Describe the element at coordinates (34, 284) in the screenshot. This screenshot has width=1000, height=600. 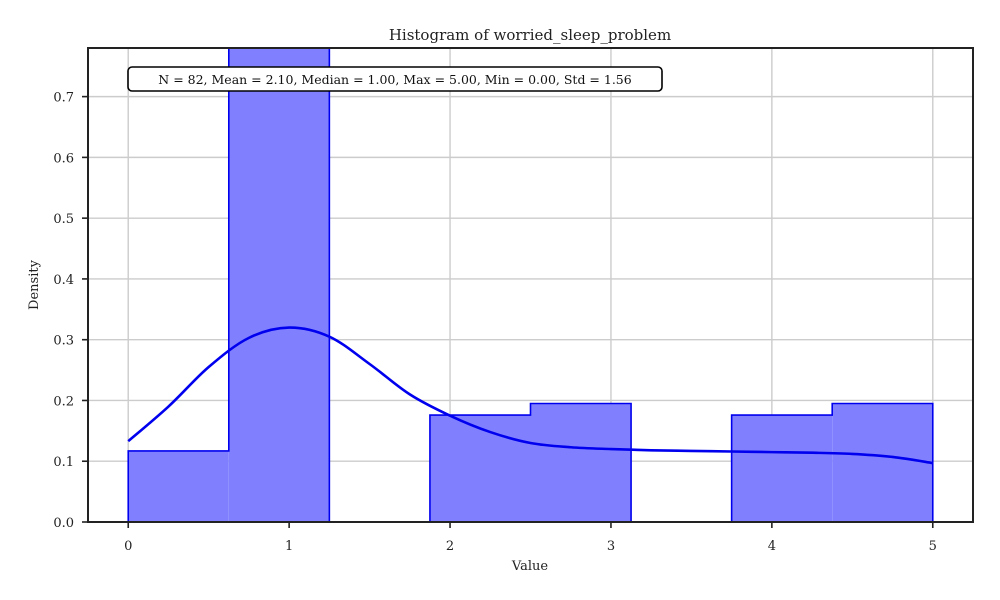
I see `y-axis-label: Density` at that location.